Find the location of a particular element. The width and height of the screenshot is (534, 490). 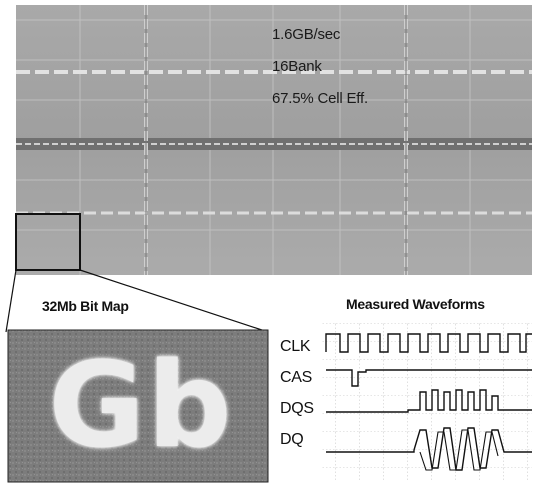

signal-label-dq: DQ is located at coordinates (292, 439).